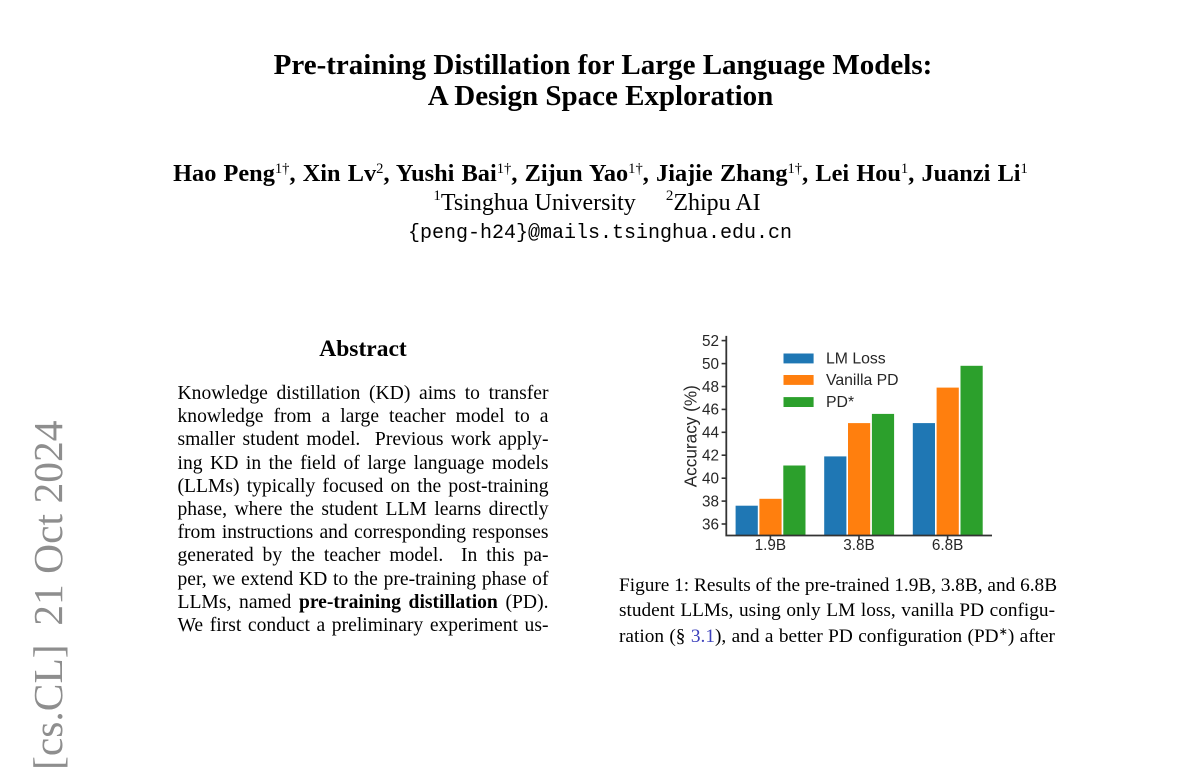 The width and height of the screenshot is (1200, 770). What do you see at coordinates (770, 545) in the screenshot?
I see `svg-text: 1.9B` at bounding box center [770, 545].